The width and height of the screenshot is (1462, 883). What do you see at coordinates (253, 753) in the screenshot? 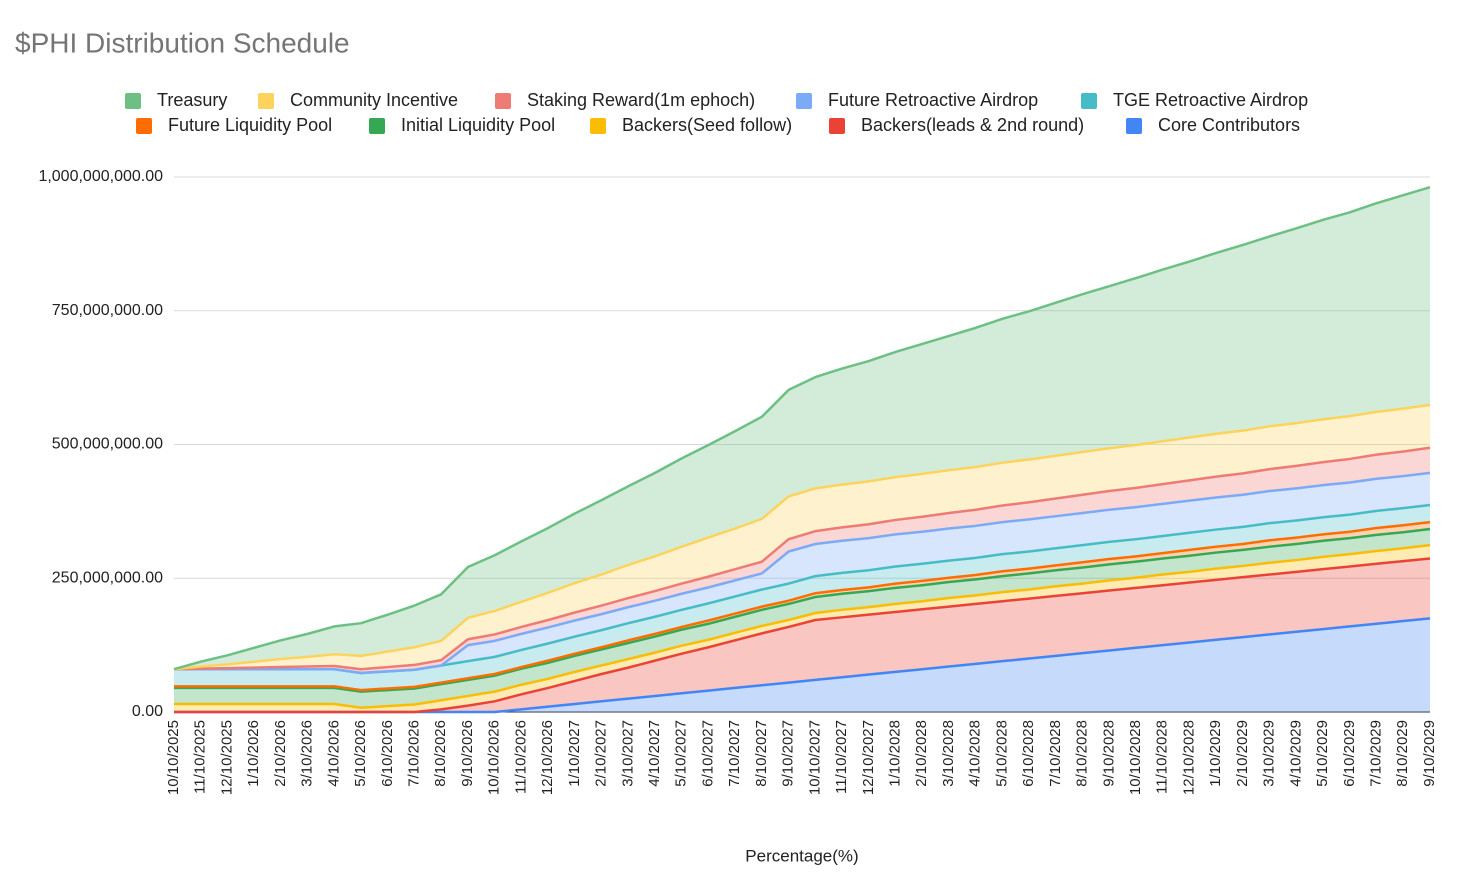
I see `x-tick-label: 1/10/2026` at bounding box center [253, 753].